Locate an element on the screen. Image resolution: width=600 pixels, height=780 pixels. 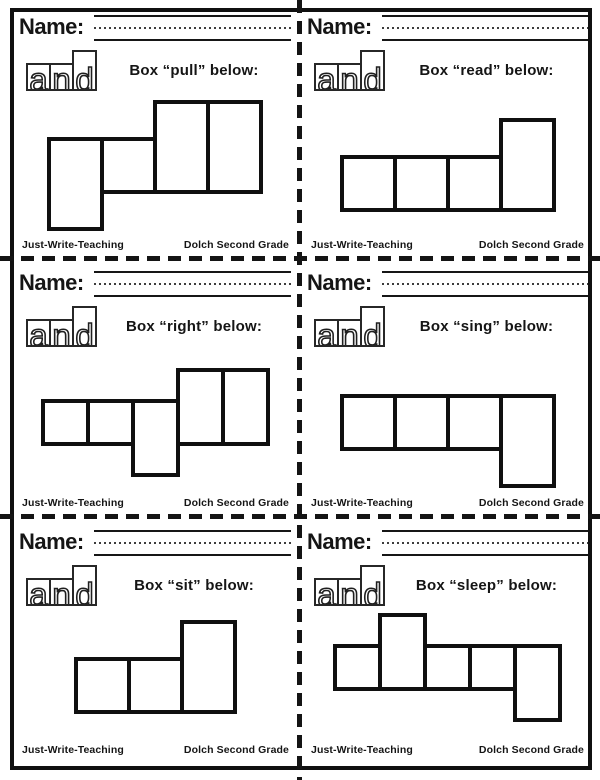
prompt-text: Box “sit” below: is located at coordinates (194, 585).